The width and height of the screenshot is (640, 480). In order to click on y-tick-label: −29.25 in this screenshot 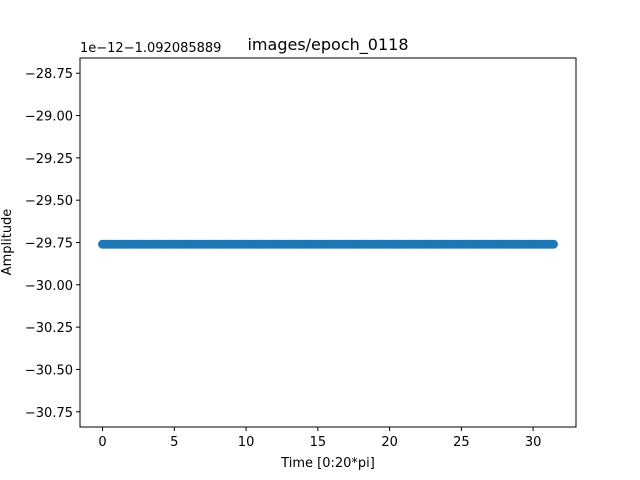, I will do `click(49, 159)`.